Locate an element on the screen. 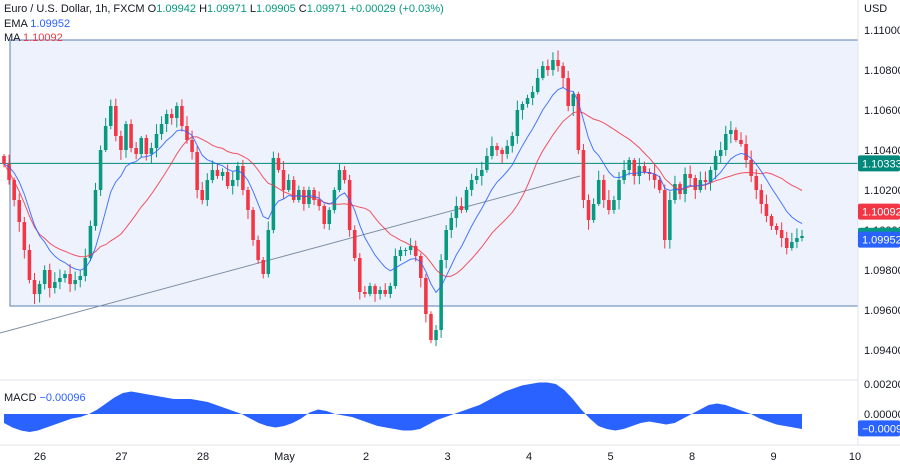  currency-label: USD is located at coordinates (876, 9).